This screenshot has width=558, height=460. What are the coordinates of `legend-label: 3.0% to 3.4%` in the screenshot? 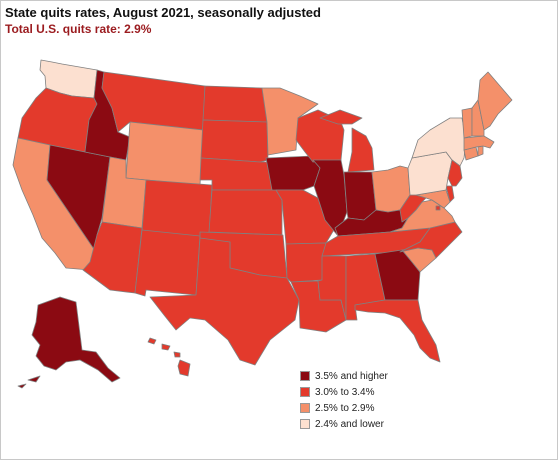 It's located at (345, 392).